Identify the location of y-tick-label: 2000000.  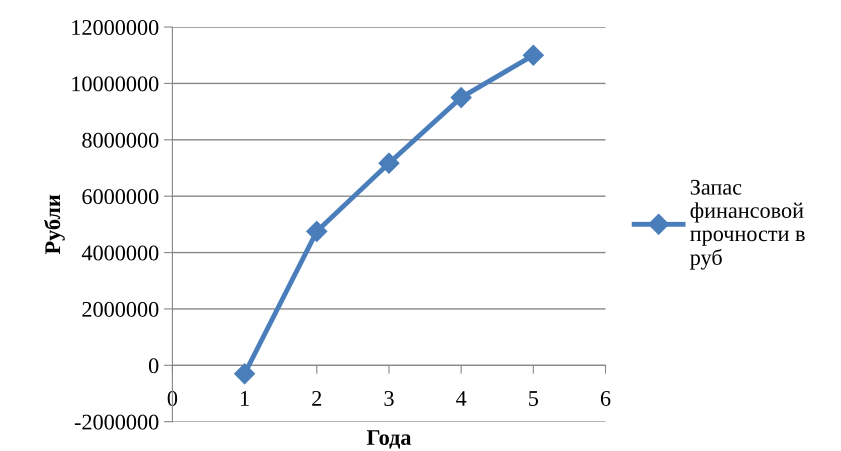
(120, 309).